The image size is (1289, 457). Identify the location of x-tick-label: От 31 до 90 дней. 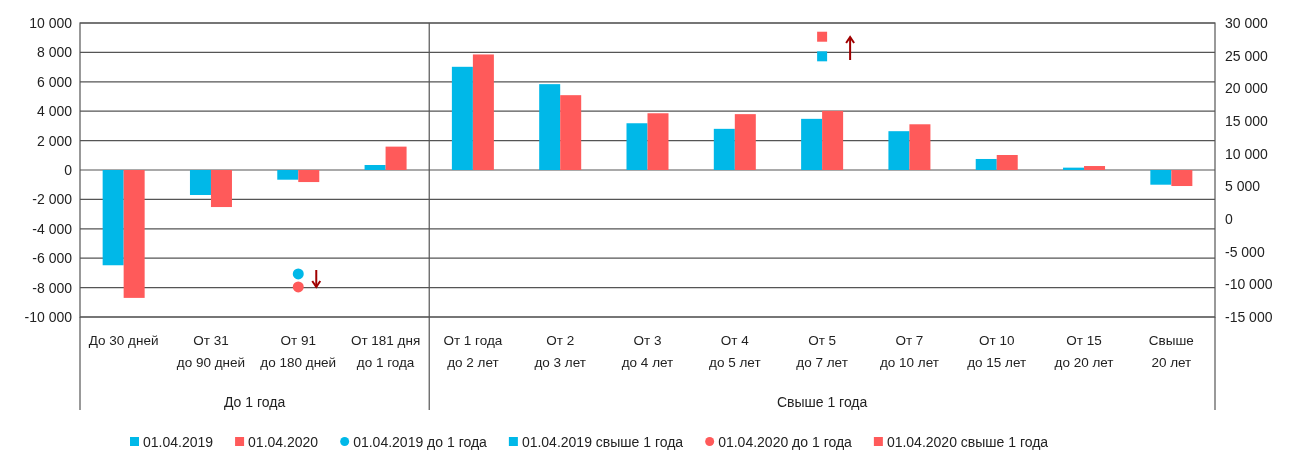
(211, 351).